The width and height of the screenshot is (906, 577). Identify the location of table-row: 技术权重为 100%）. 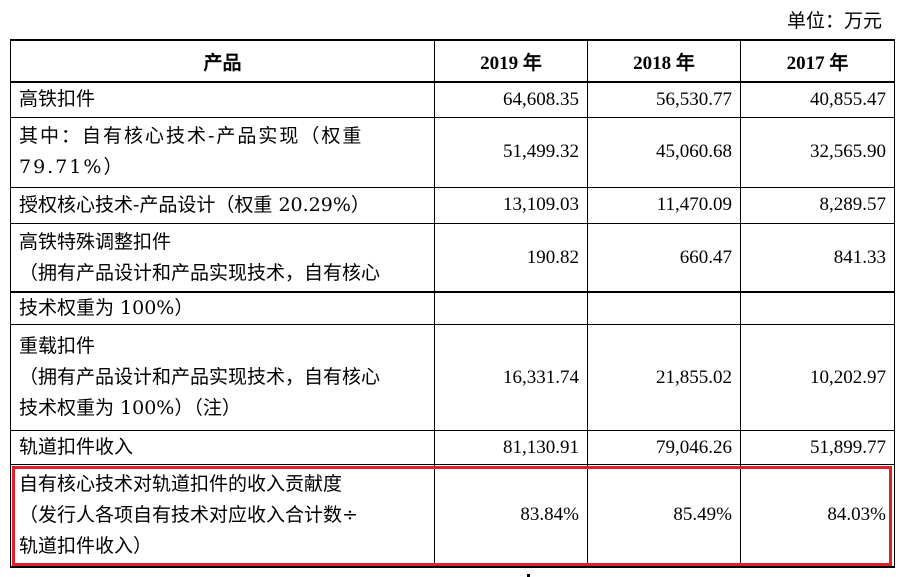
(452, 308).